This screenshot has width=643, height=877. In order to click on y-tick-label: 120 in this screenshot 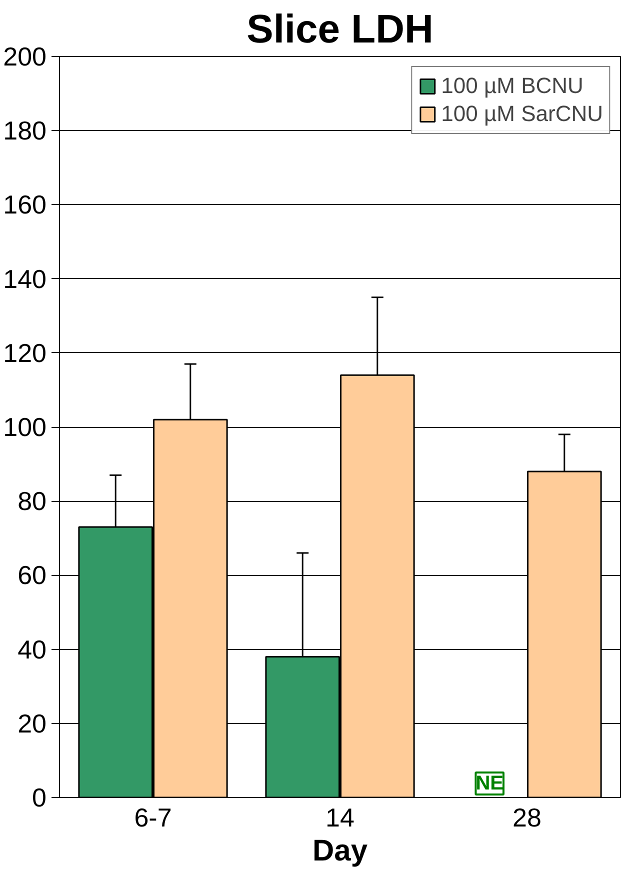, I will do `click(25, 353)`.